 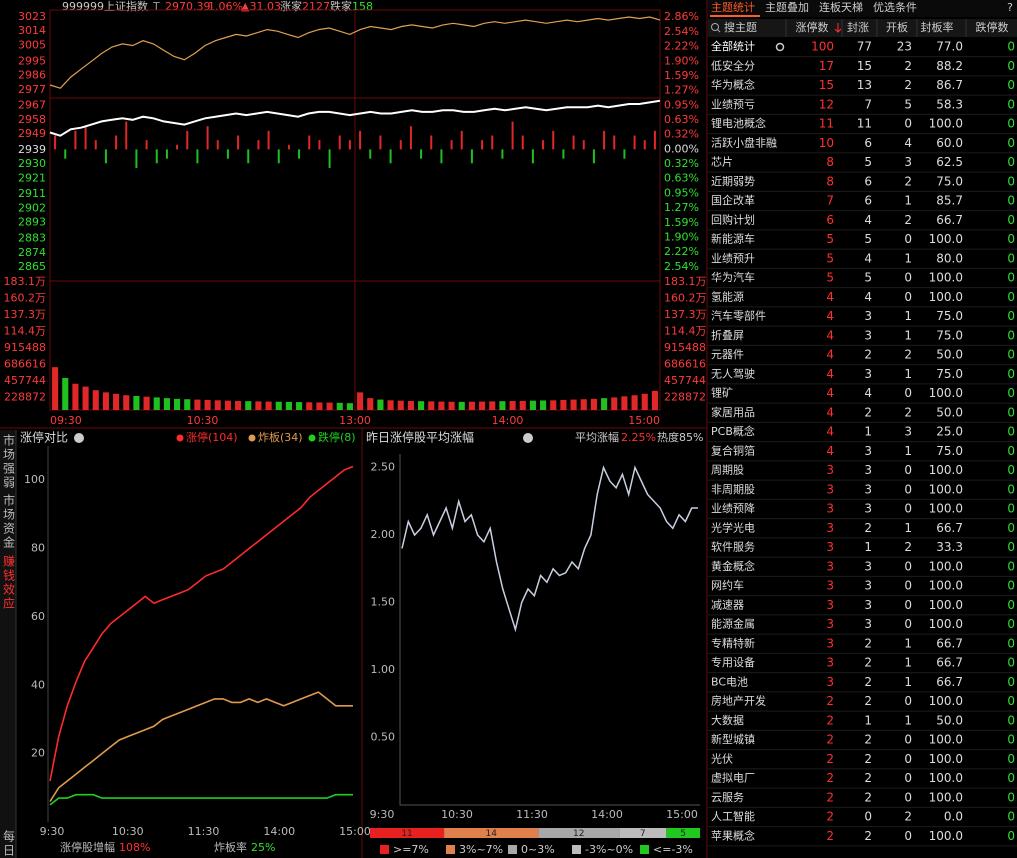 What do you see at coordinates (733, 431) in the screenshot?
I see `theme-name: PCB概念` at bounding box center [733, 431].